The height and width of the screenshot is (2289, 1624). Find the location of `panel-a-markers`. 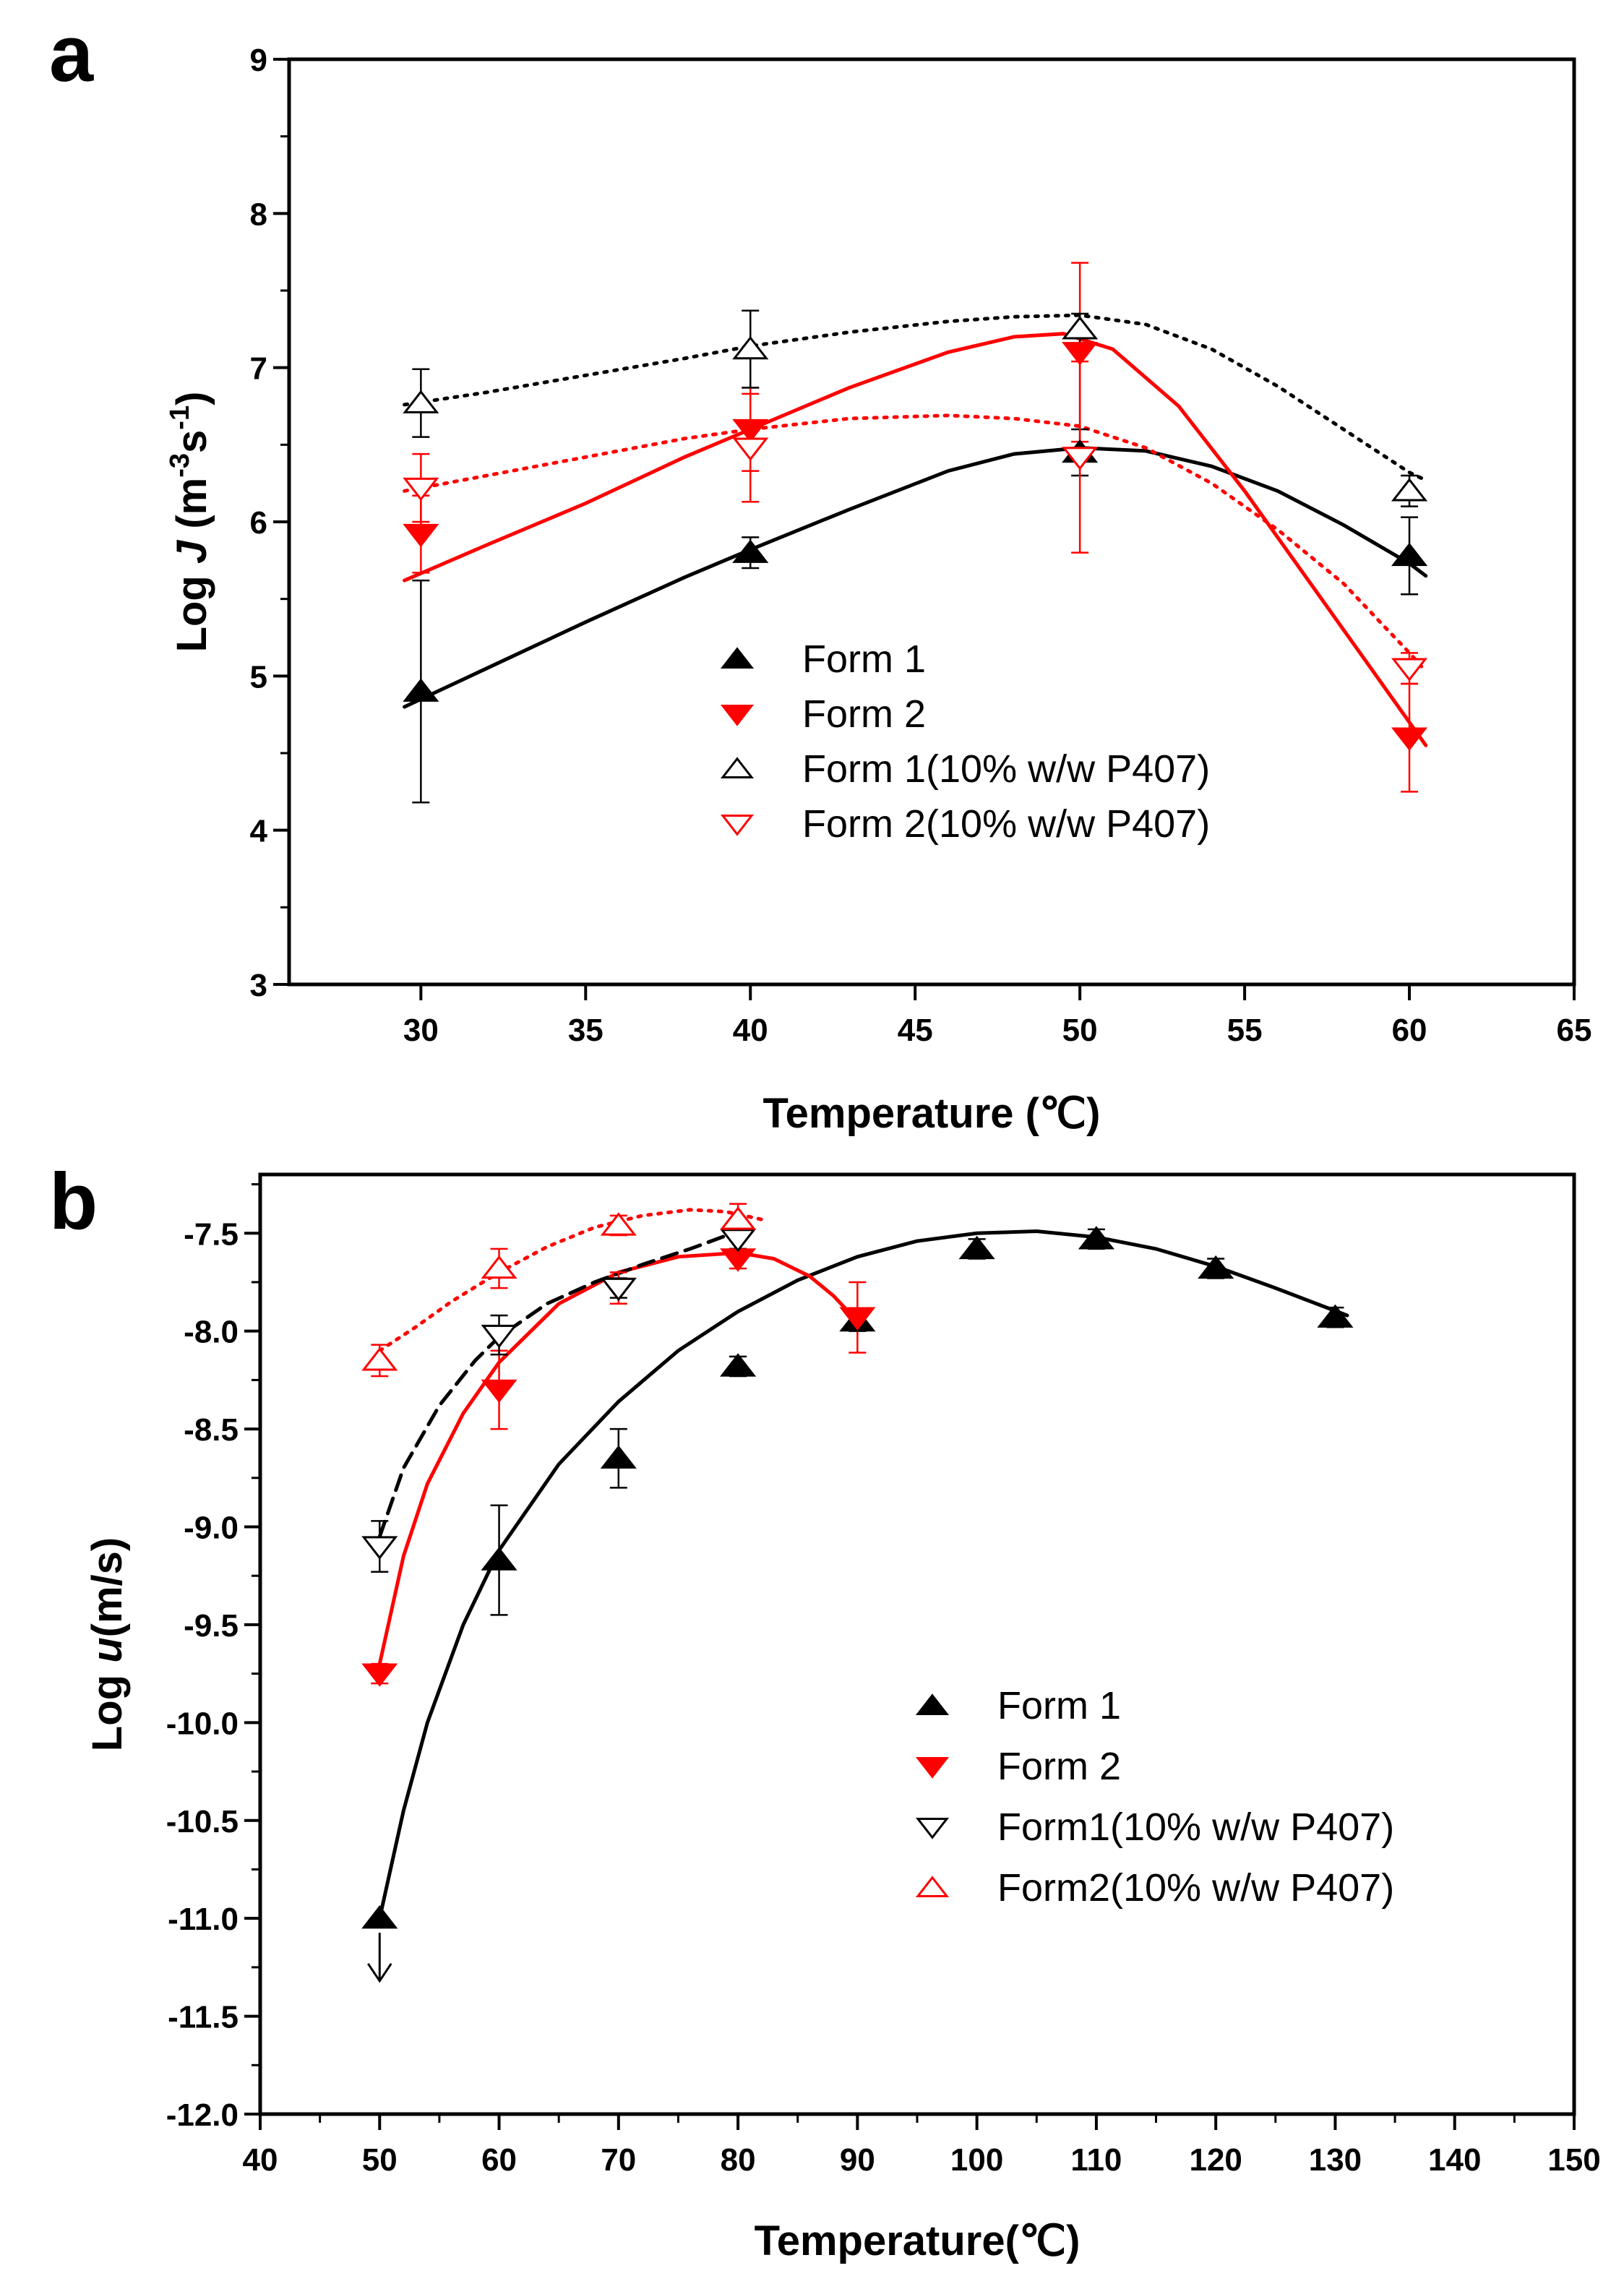

panel-a-markers is located at coordinates (915, 533).